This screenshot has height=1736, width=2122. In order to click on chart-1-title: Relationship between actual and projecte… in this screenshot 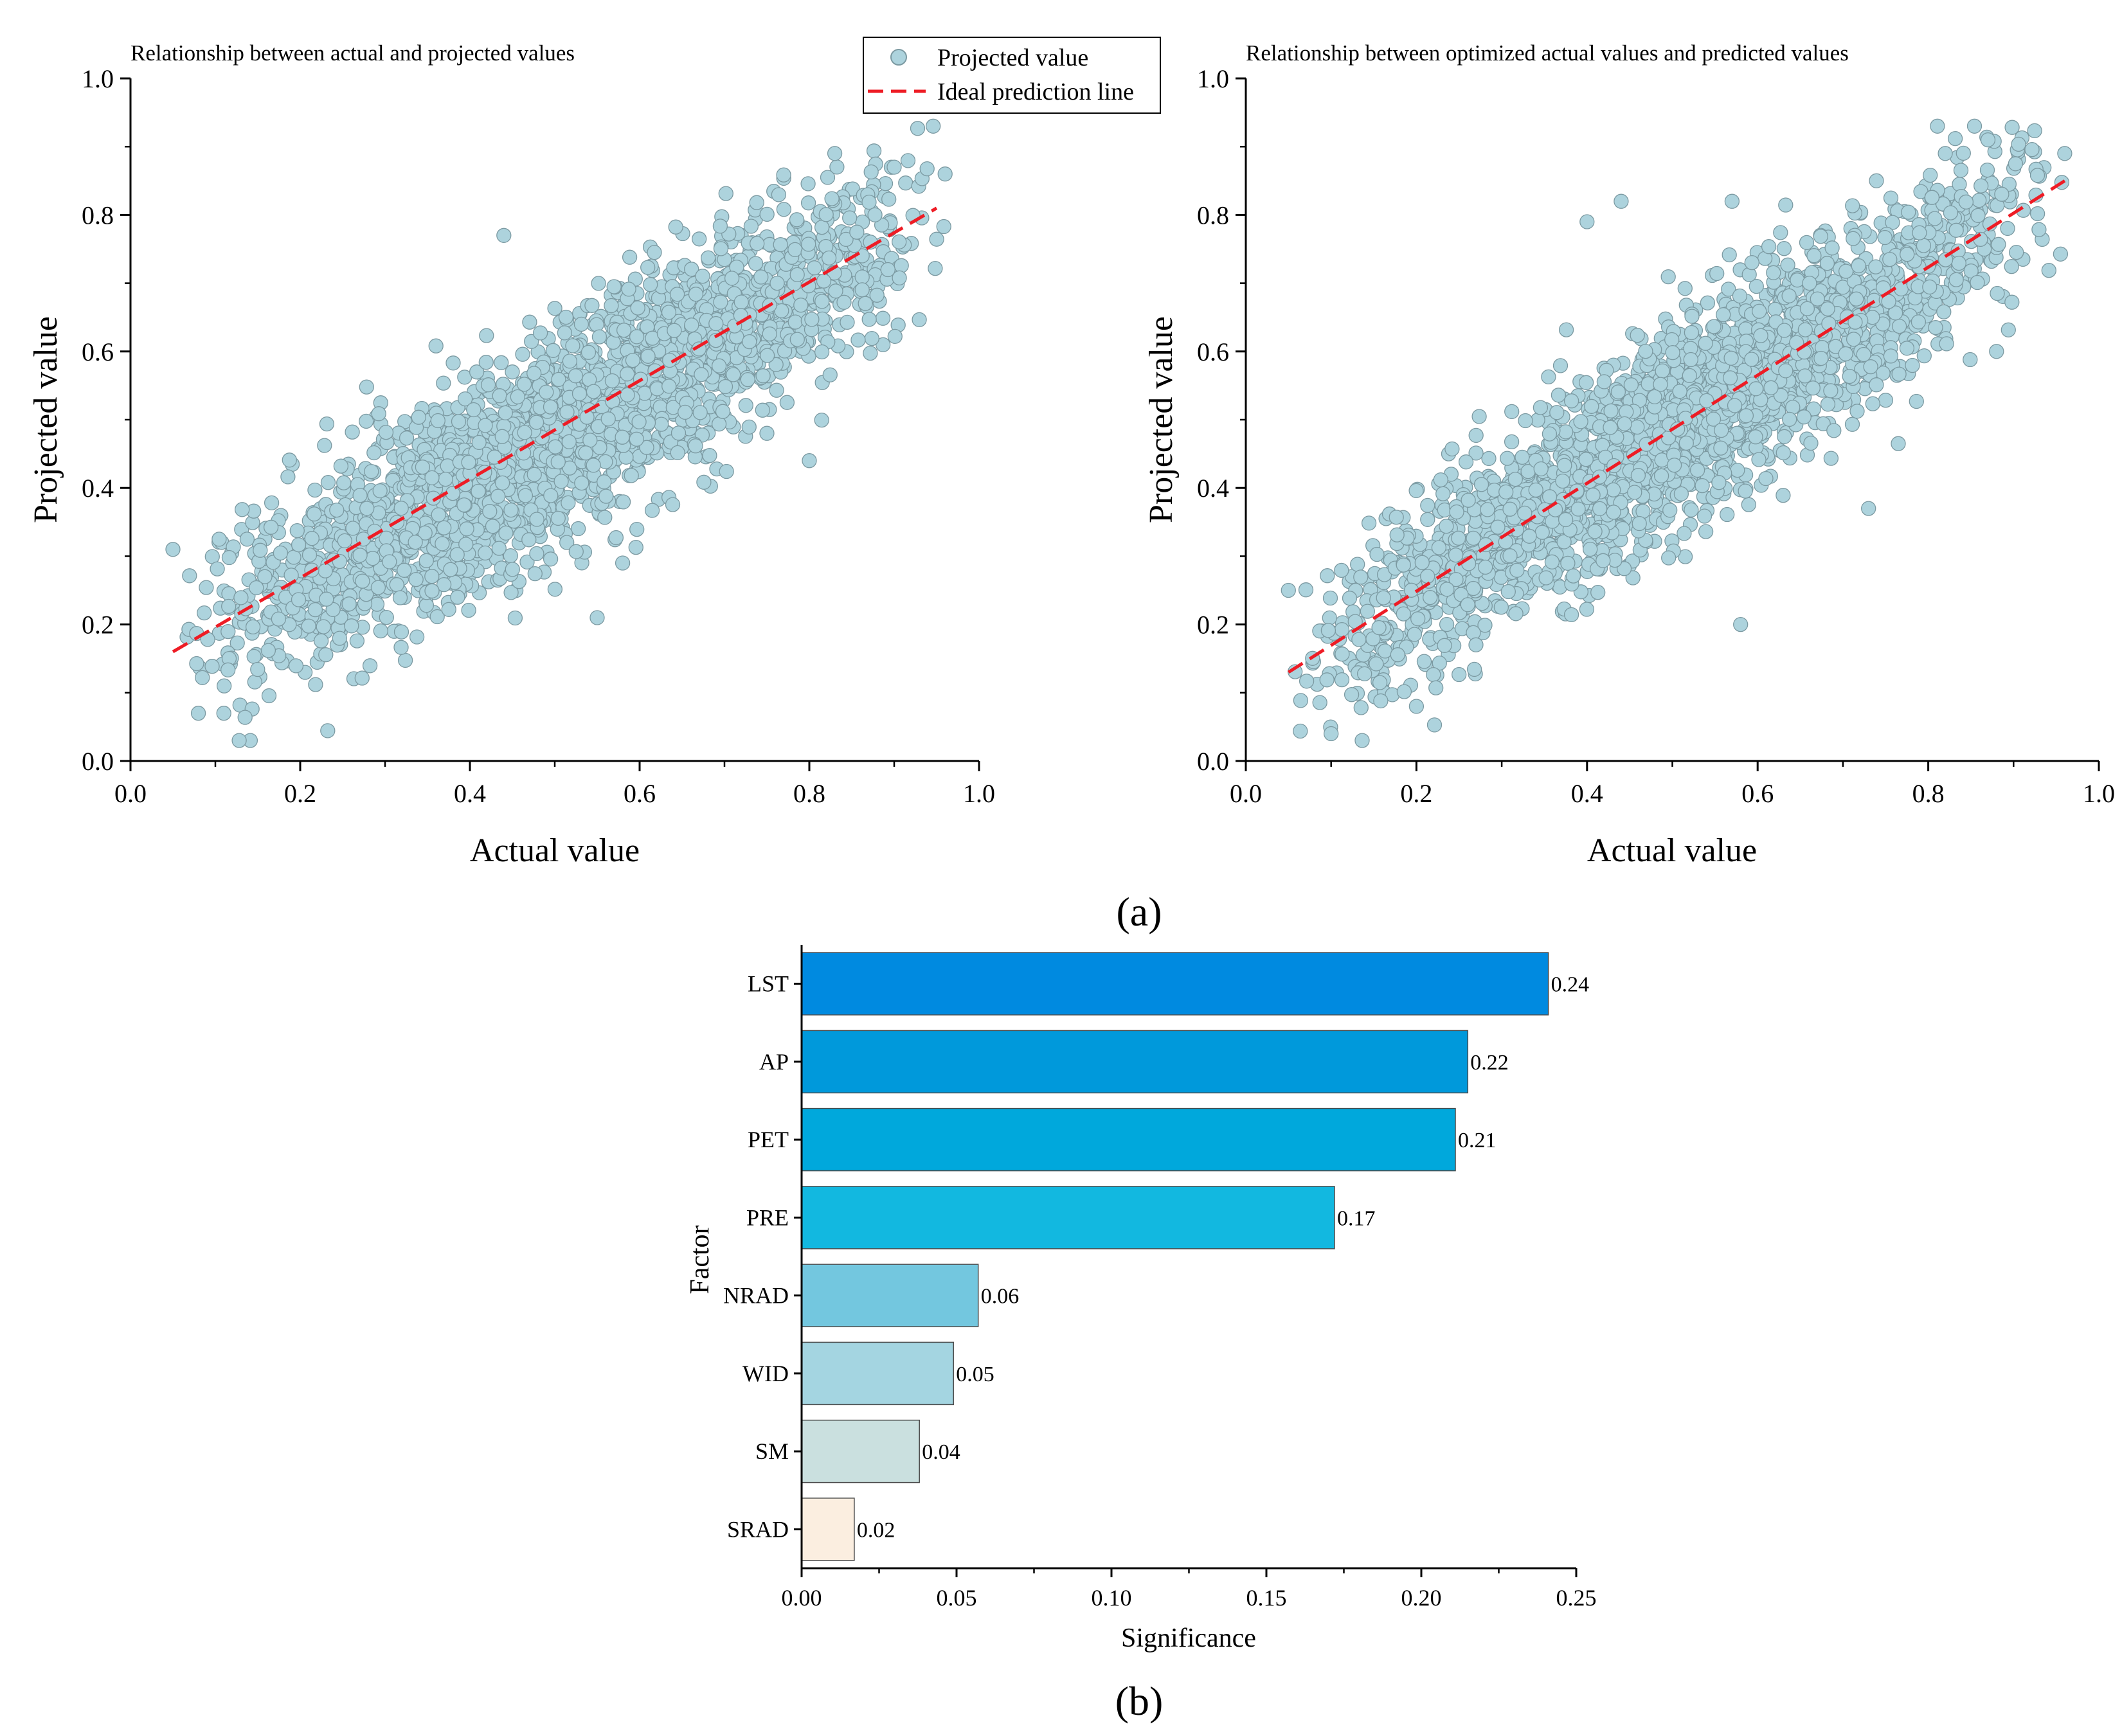, I will do `click(352, 53)`.